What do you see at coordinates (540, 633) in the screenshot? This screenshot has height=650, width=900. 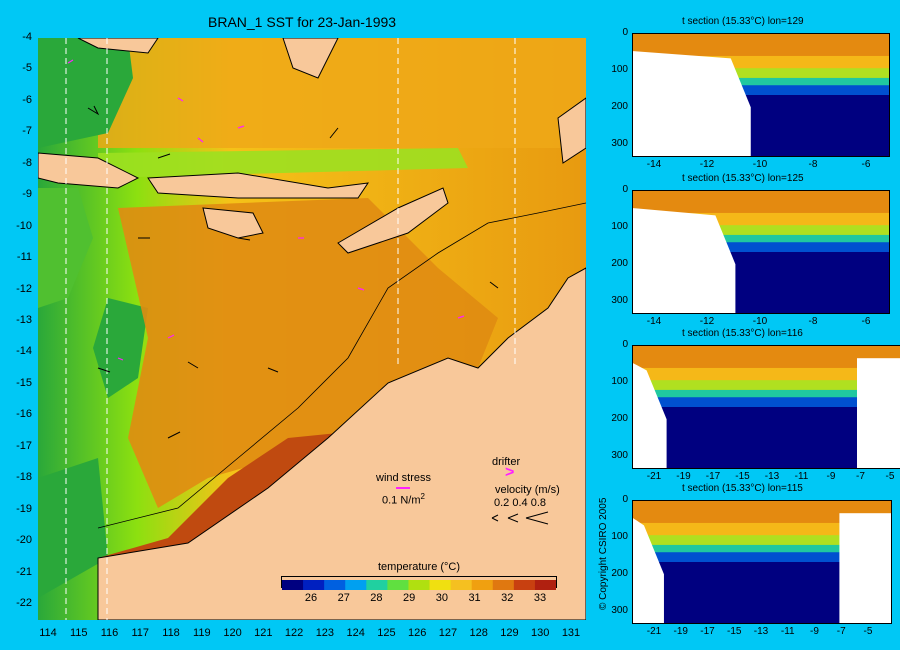 I see `lon-tick: 130` at bounding box center [540, 633].